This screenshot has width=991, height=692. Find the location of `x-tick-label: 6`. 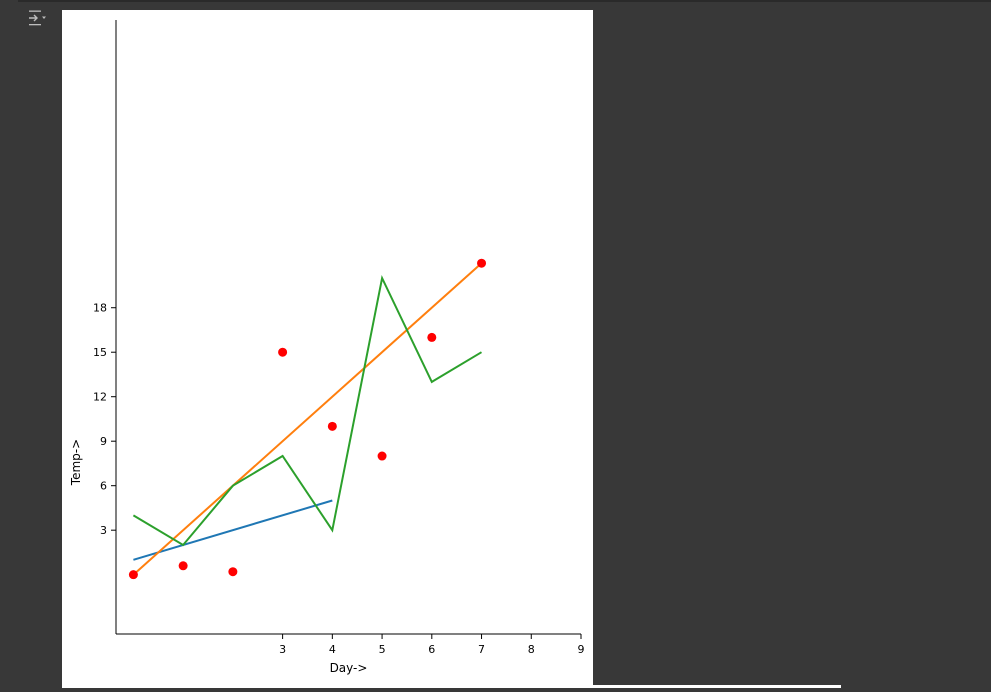

x-tick-label: 6 is located at coordinates (431, 649).